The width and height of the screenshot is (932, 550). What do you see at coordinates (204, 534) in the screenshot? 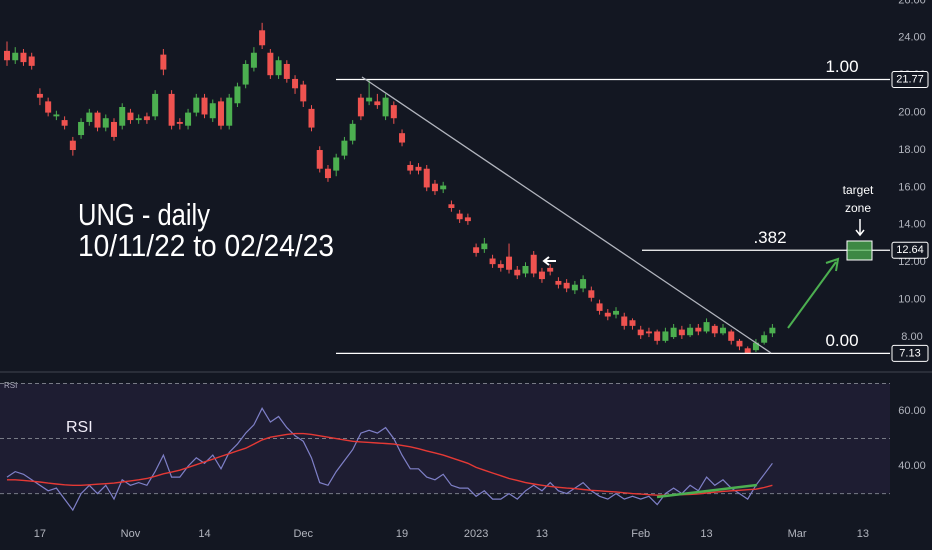
I see `x-tick-label: 14` at bounding box center [204, 534].